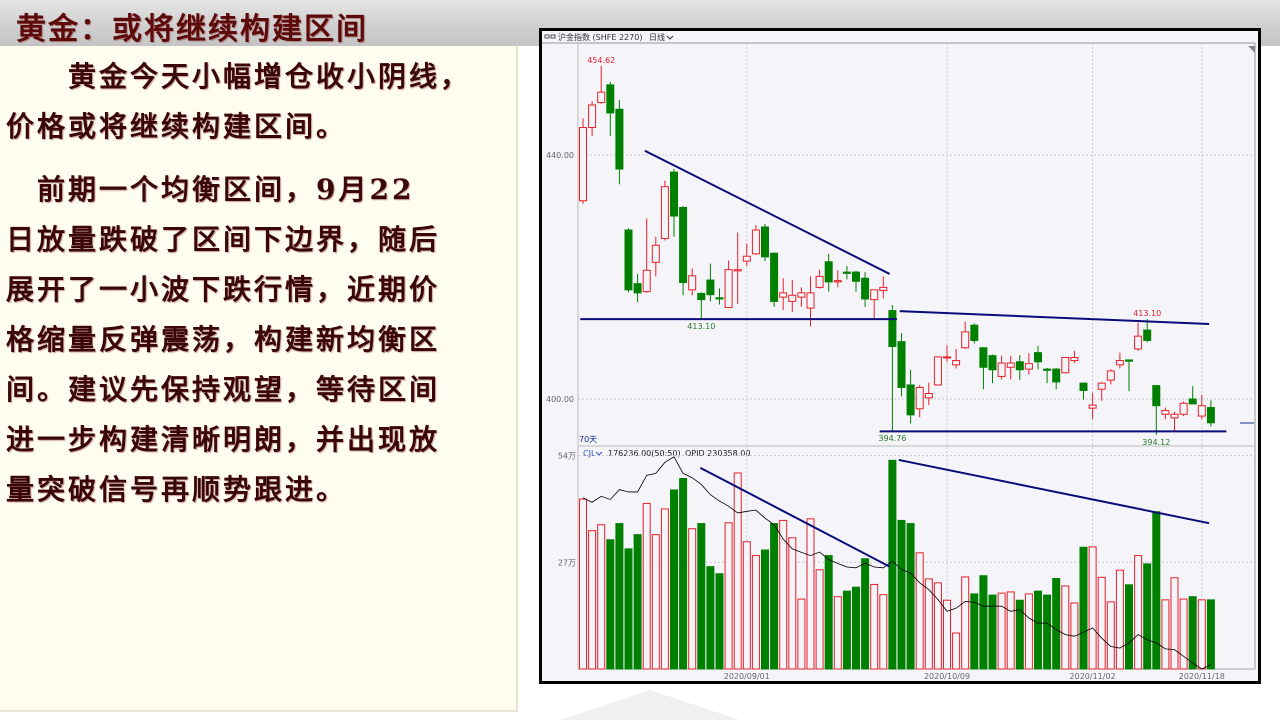  What do you see at coordinates (210, 189) in the screenshot?
I see `text-line: 前期一个均衡区间，9月22` at bounding box center [210, 189].